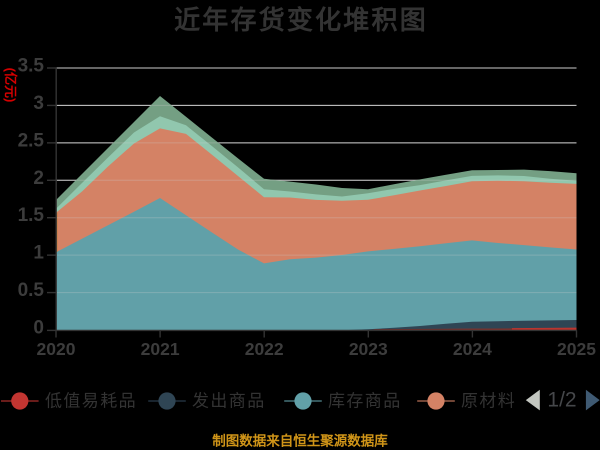 The height and width of the screenshot is (450, 600). I want to click on svg-text: 2023, so click(368, 349).